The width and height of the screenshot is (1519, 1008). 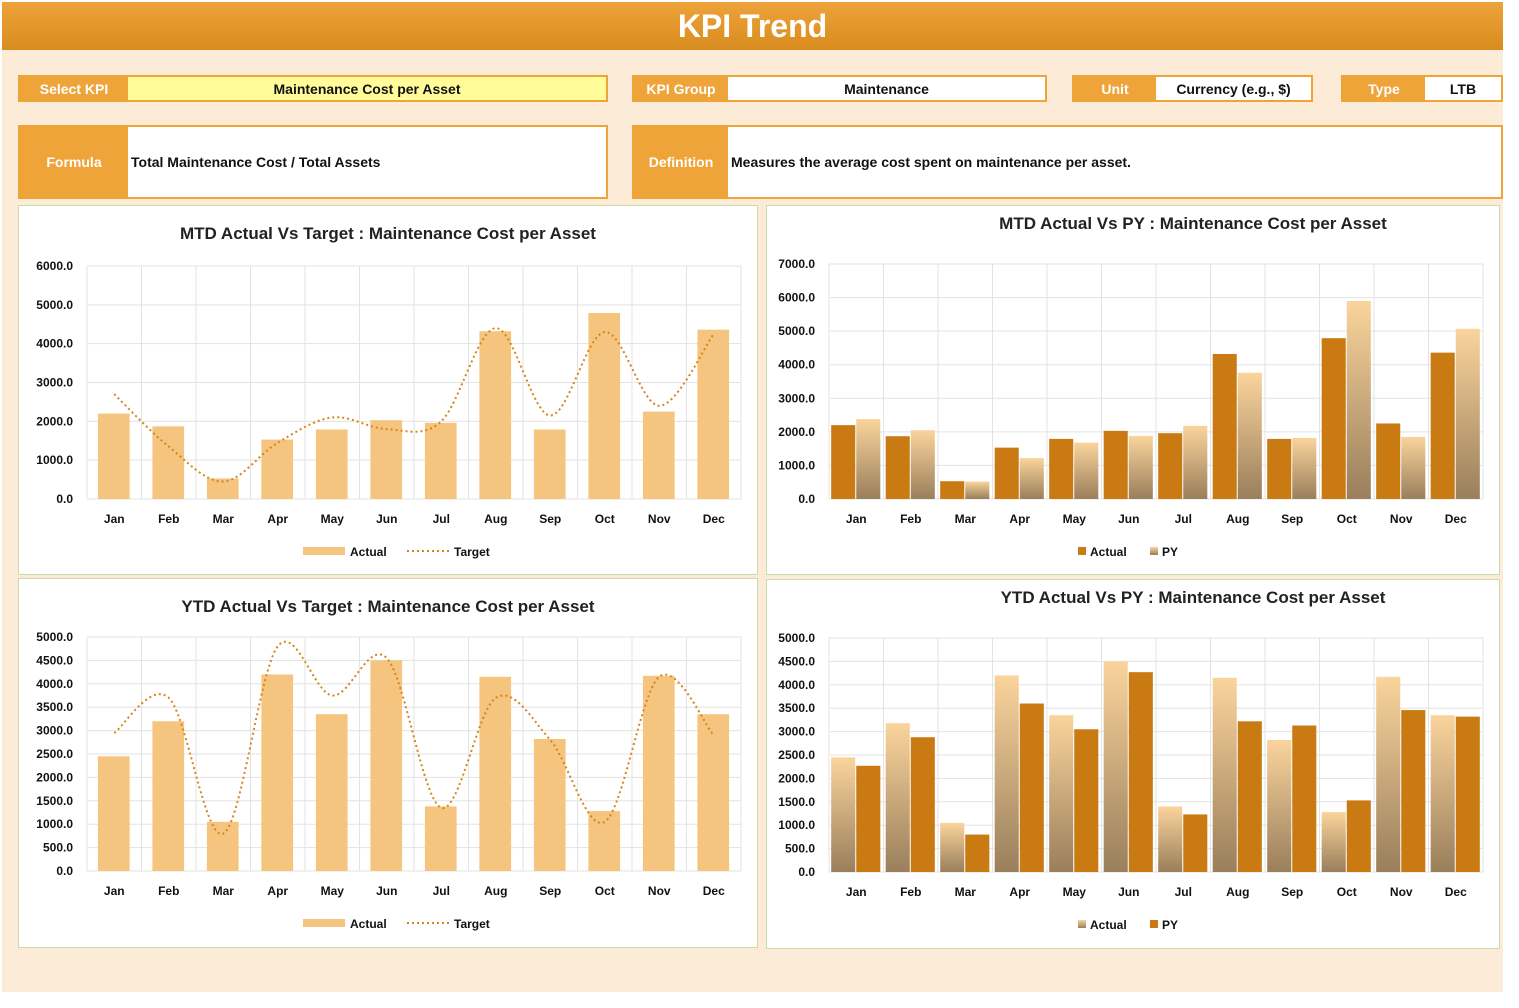 What do you see at coordinates (74, 162) in the screenshot?
I see `formula-label: Formula` at bounding box center [74, 162].